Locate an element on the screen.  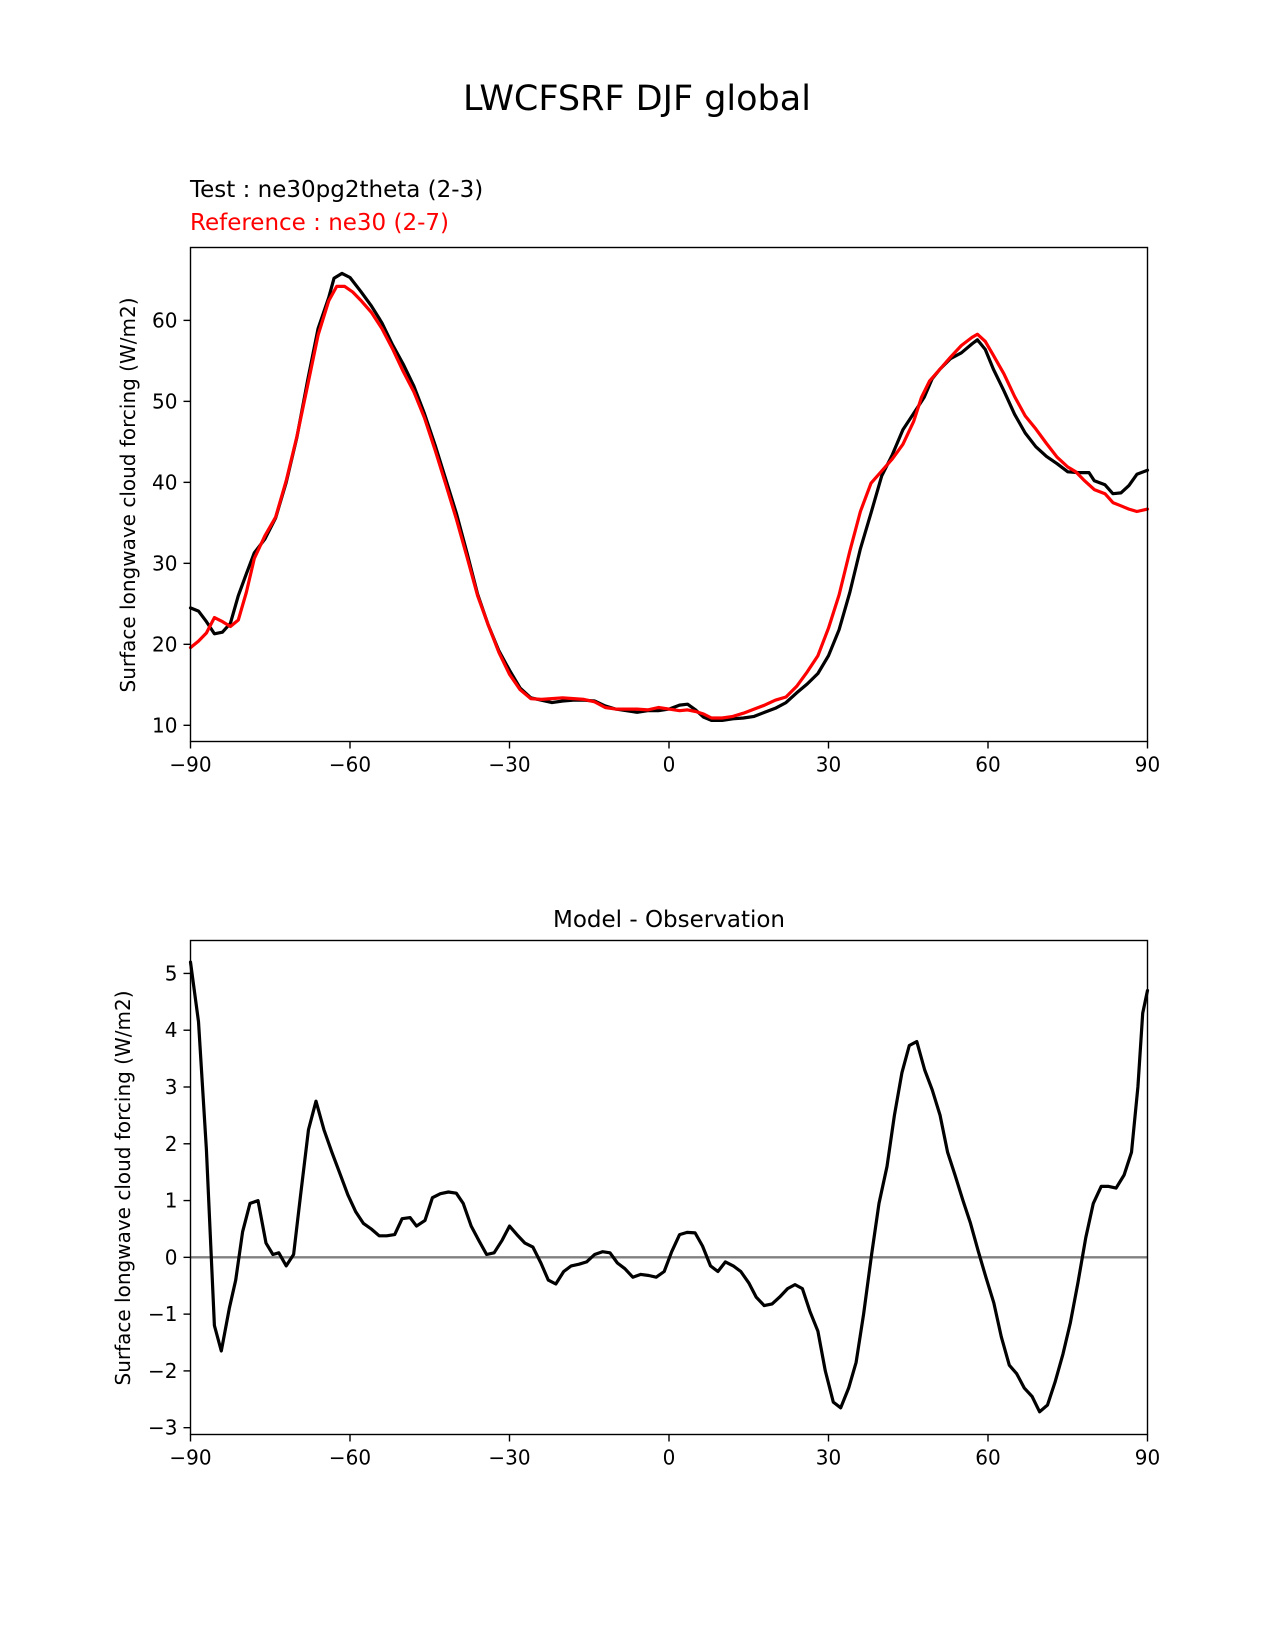
bottom-y-tick-label: 0 is located at coordinates (171, 1257).